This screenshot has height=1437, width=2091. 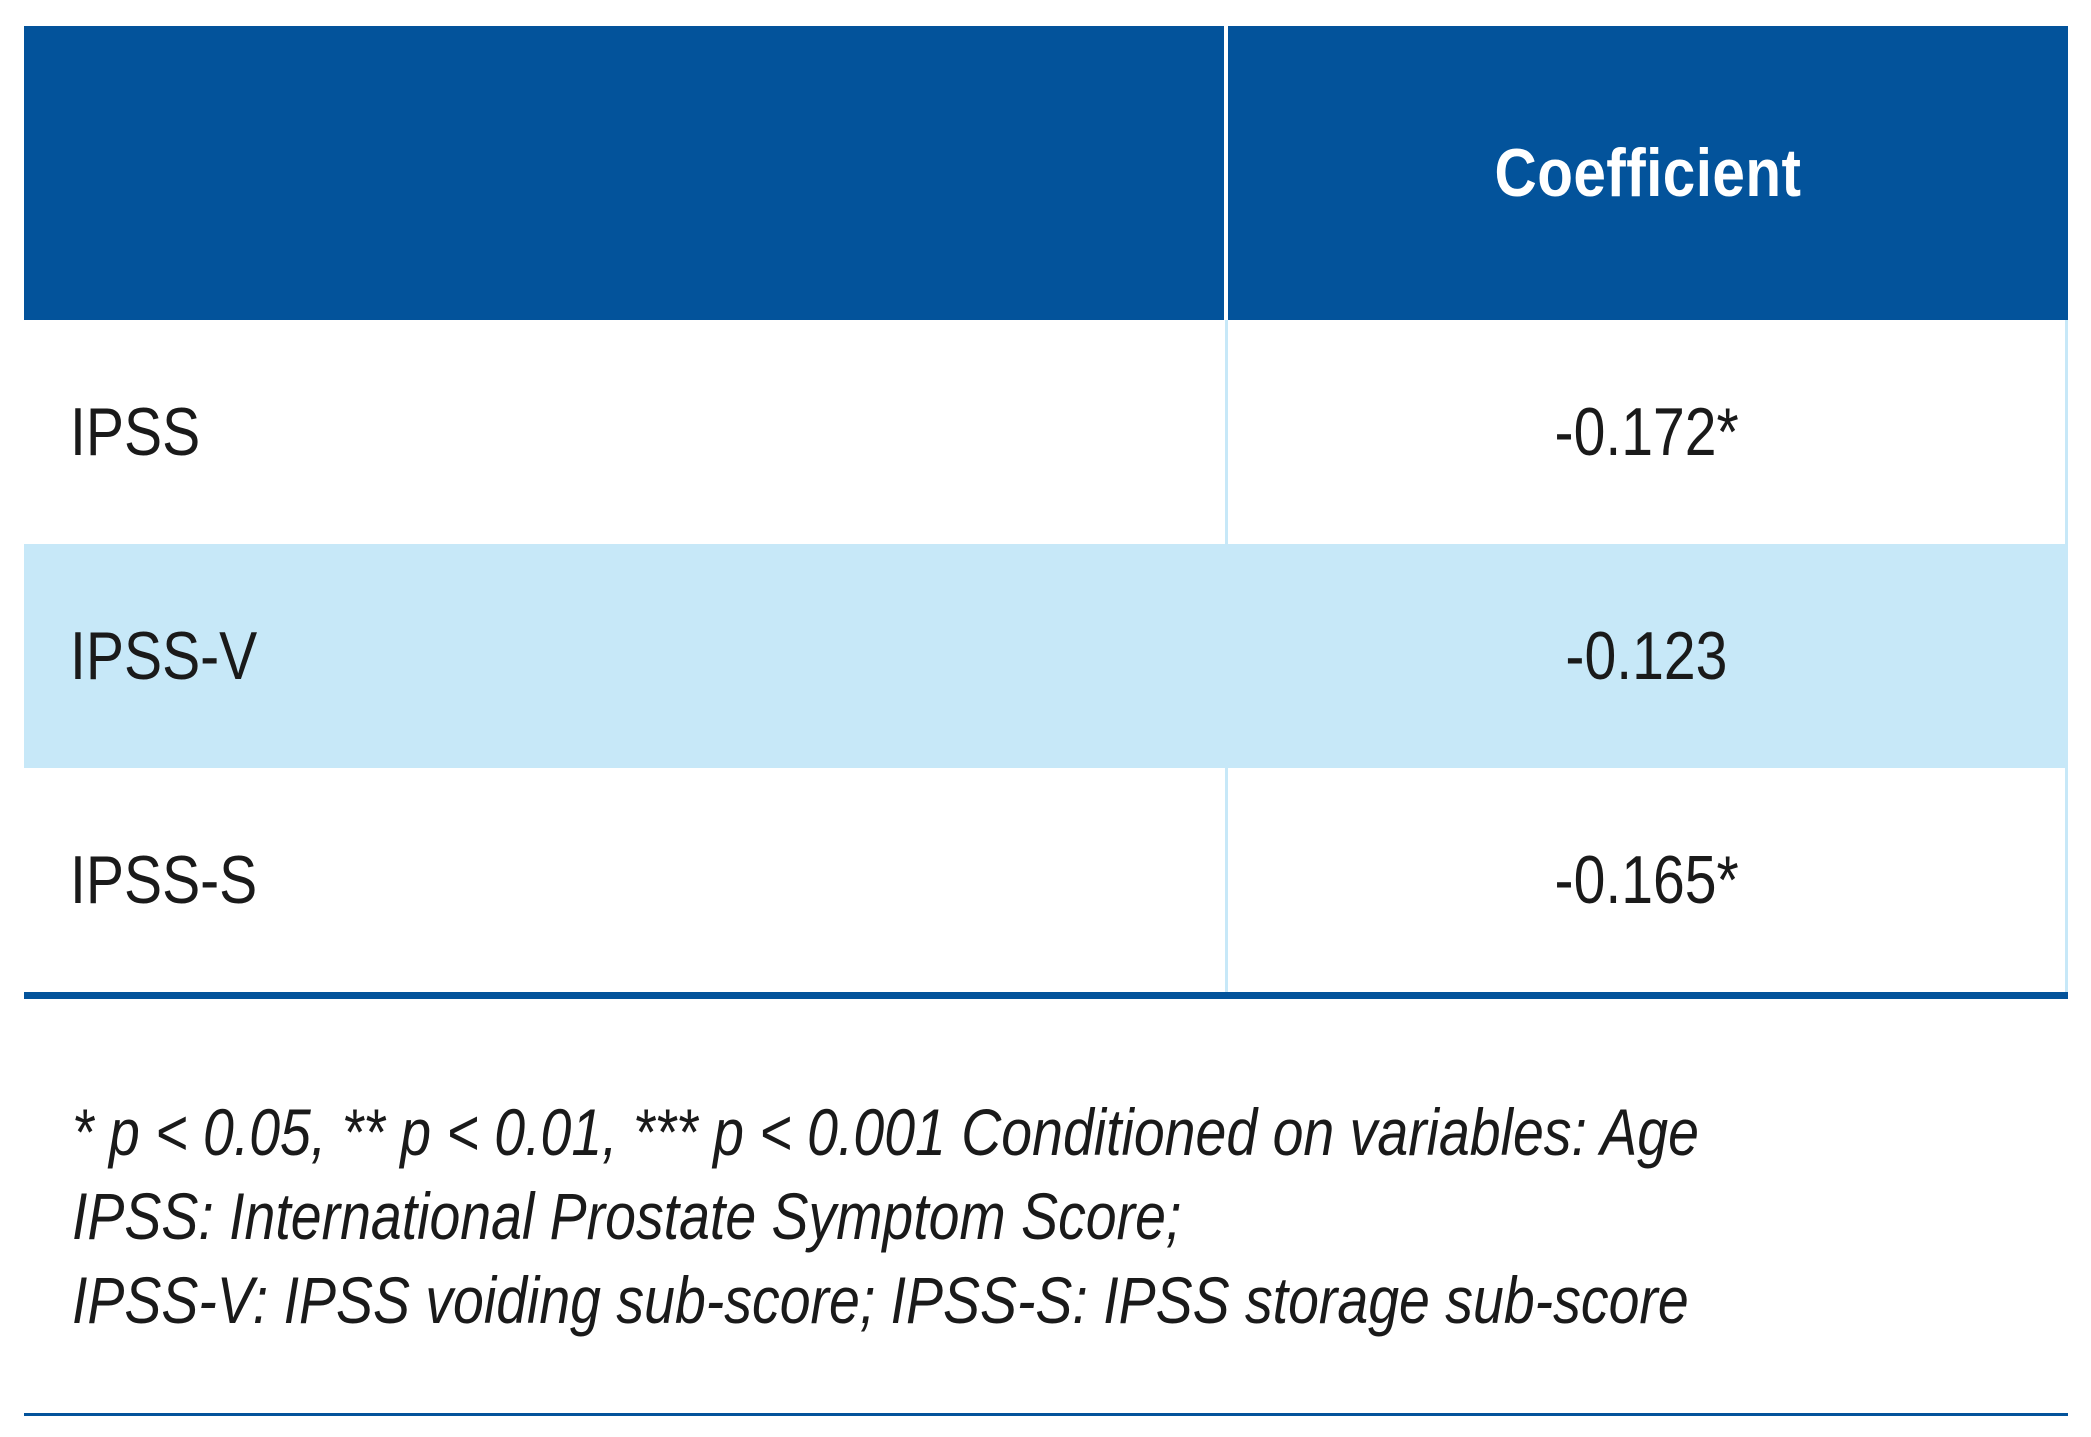 I want to click on row-value: -0.172*, so click(x=1646, y=432).